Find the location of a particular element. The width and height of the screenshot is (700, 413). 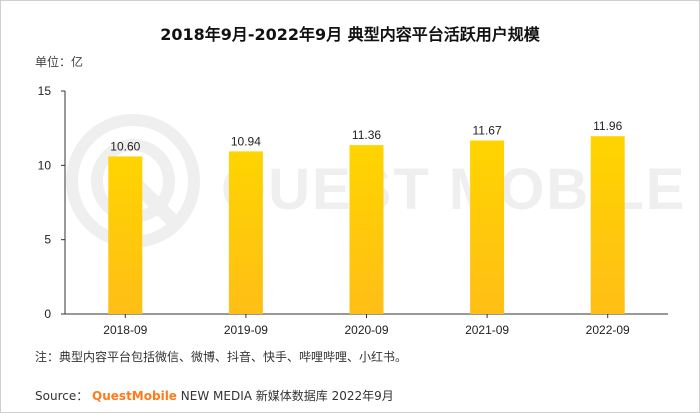

bar-data-label: 11.67 is located at coordinates (487, 131).